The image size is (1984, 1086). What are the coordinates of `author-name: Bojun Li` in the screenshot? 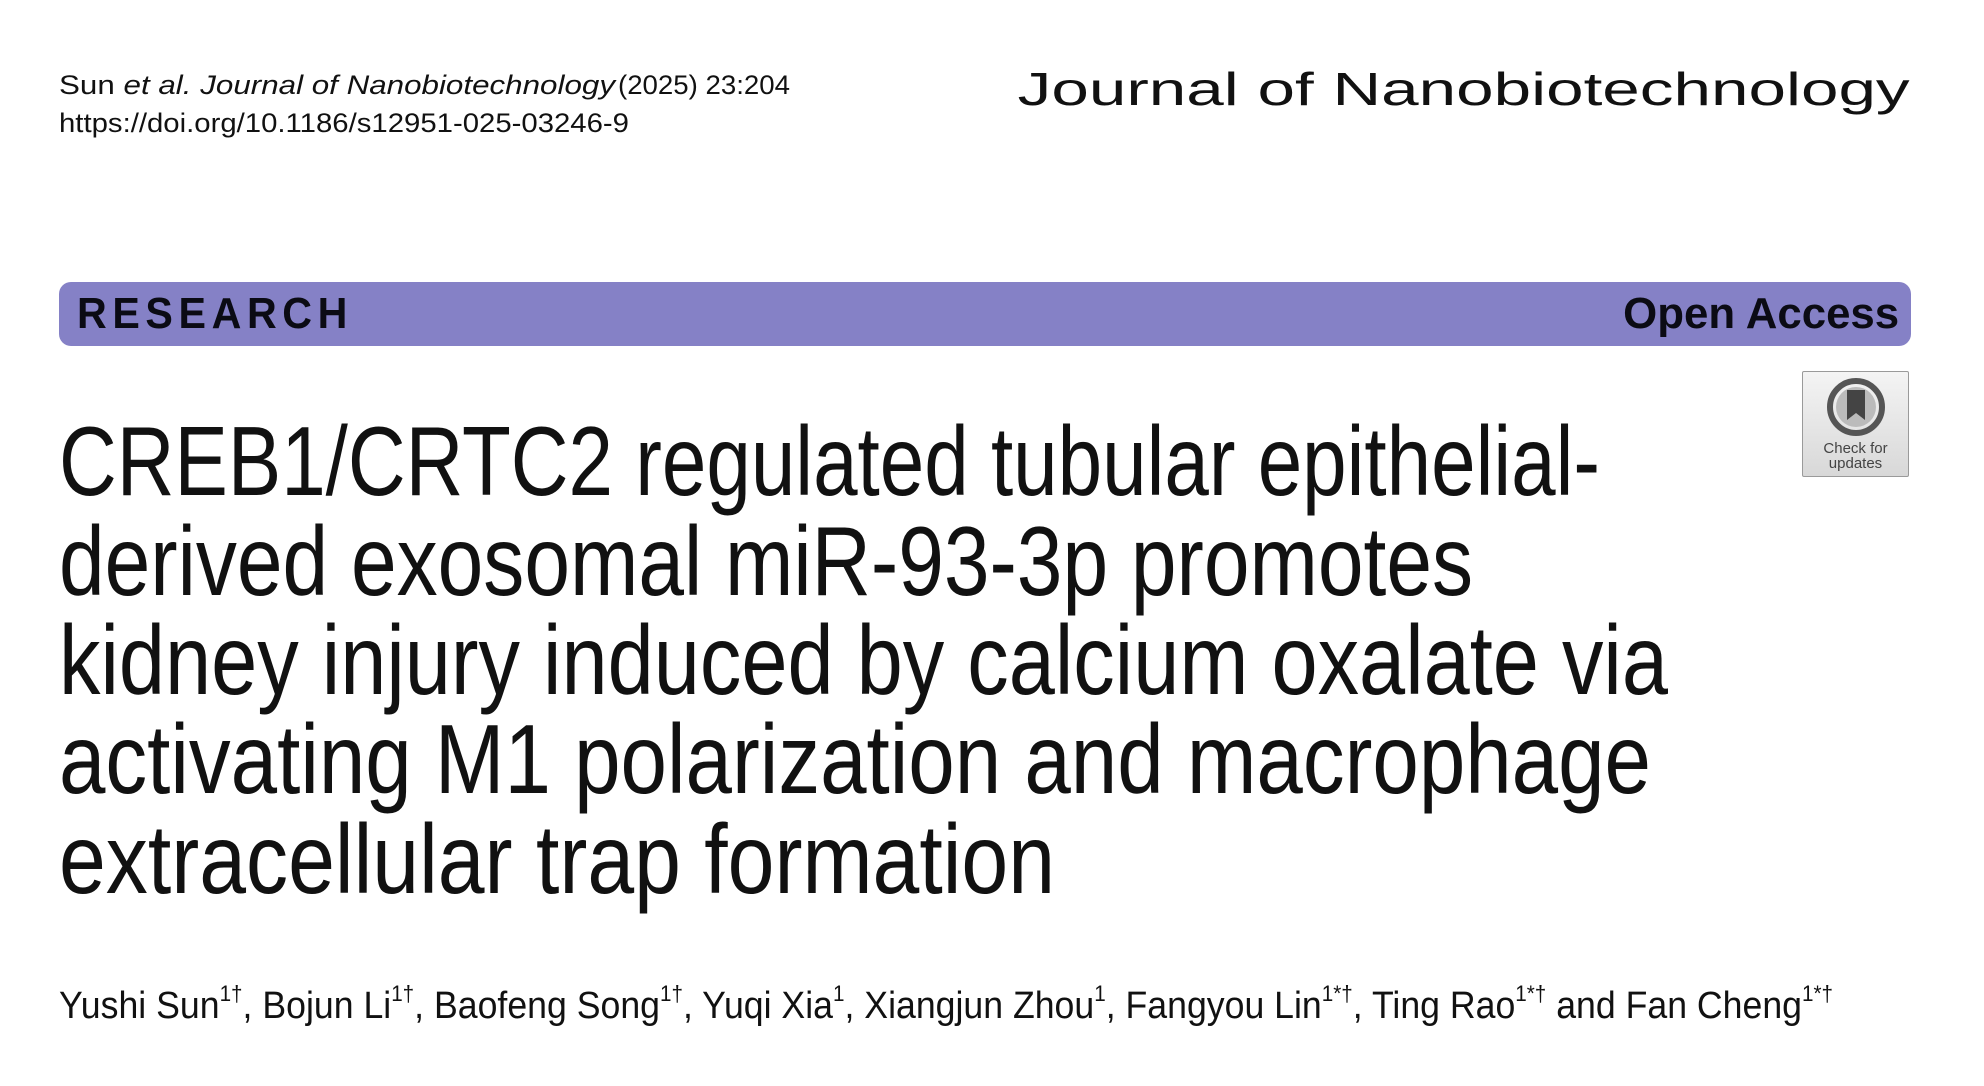 It's located at (327, 1006).